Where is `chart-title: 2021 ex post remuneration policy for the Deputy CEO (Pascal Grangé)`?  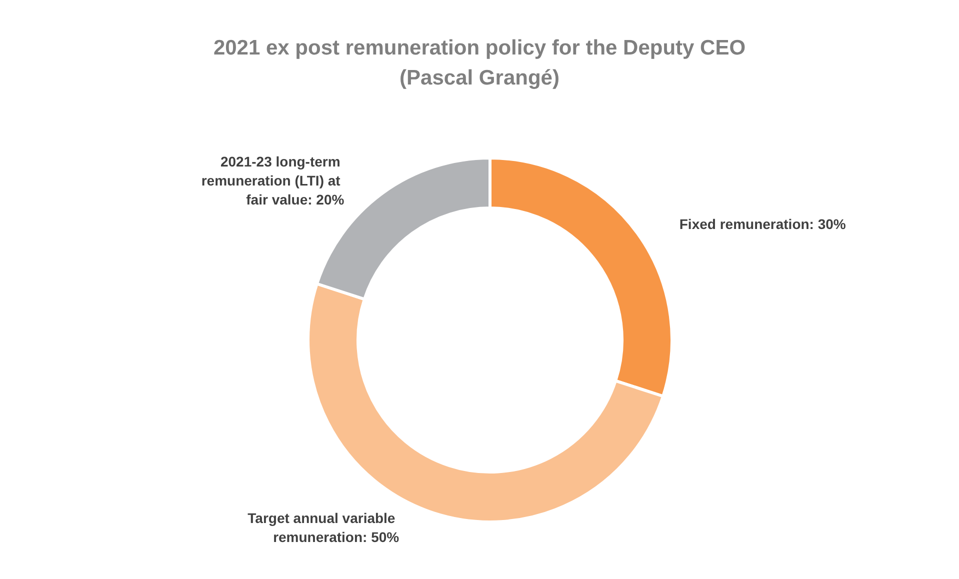
chart-title: 2021 ex post remuneration policy for the Deputy CEO (Pascal Grangé) is located at coordinates (479, 63).